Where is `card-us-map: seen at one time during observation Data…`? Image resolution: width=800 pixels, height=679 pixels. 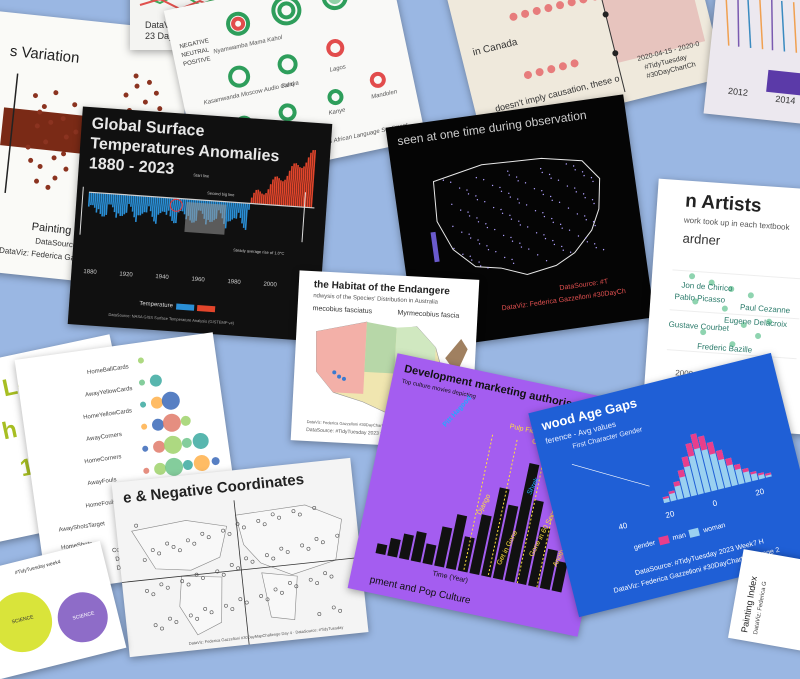 card-us-map: seen at one time during observation Data… is located at coordinates (520, 222).